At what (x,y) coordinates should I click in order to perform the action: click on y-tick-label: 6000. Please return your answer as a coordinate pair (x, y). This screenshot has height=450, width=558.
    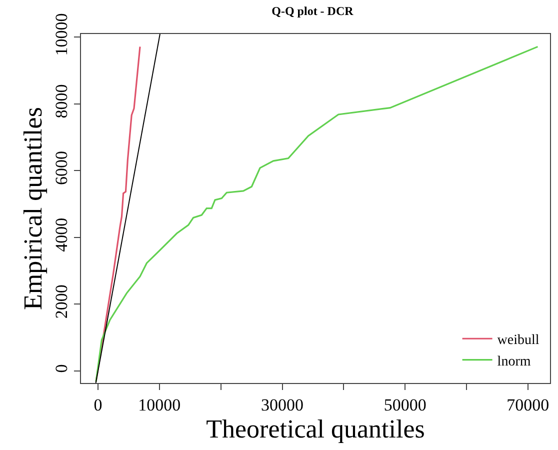
    Looking at the image, I should click on (62, 168).